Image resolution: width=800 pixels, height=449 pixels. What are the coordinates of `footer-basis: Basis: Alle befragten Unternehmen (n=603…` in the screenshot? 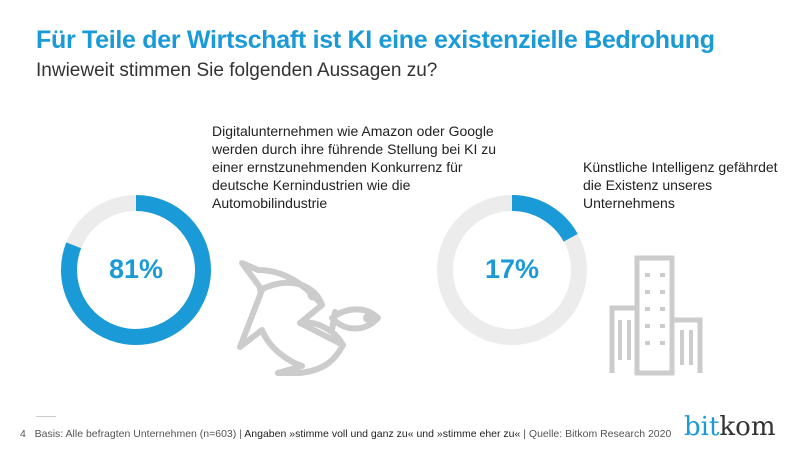 It's located at (138, 434).